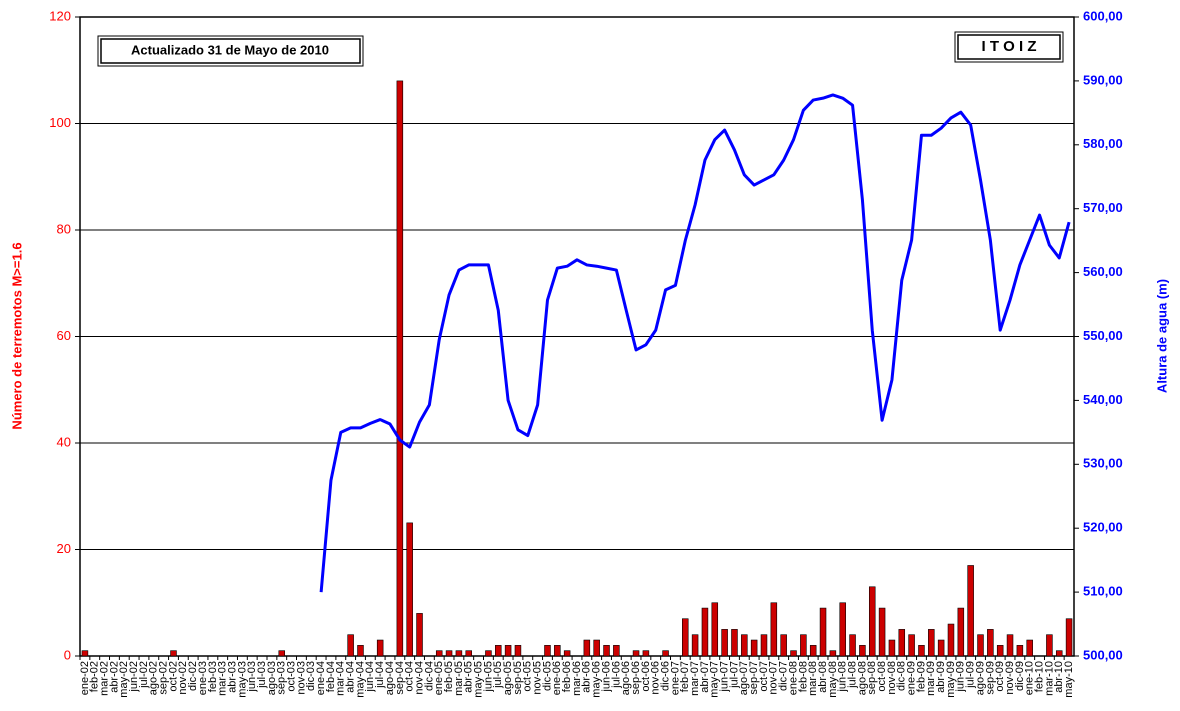  I want to click on x-tick-label: nov-02, so click(183, 678).